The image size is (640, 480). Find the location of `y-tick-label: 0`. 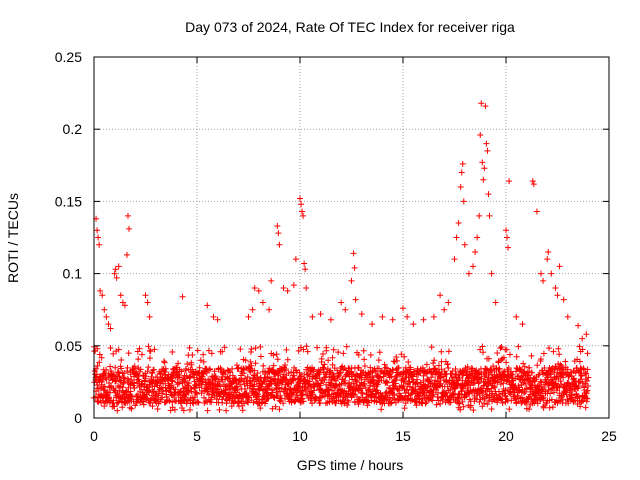

y-tick-label: 0 is located at coordinates (78, 418).